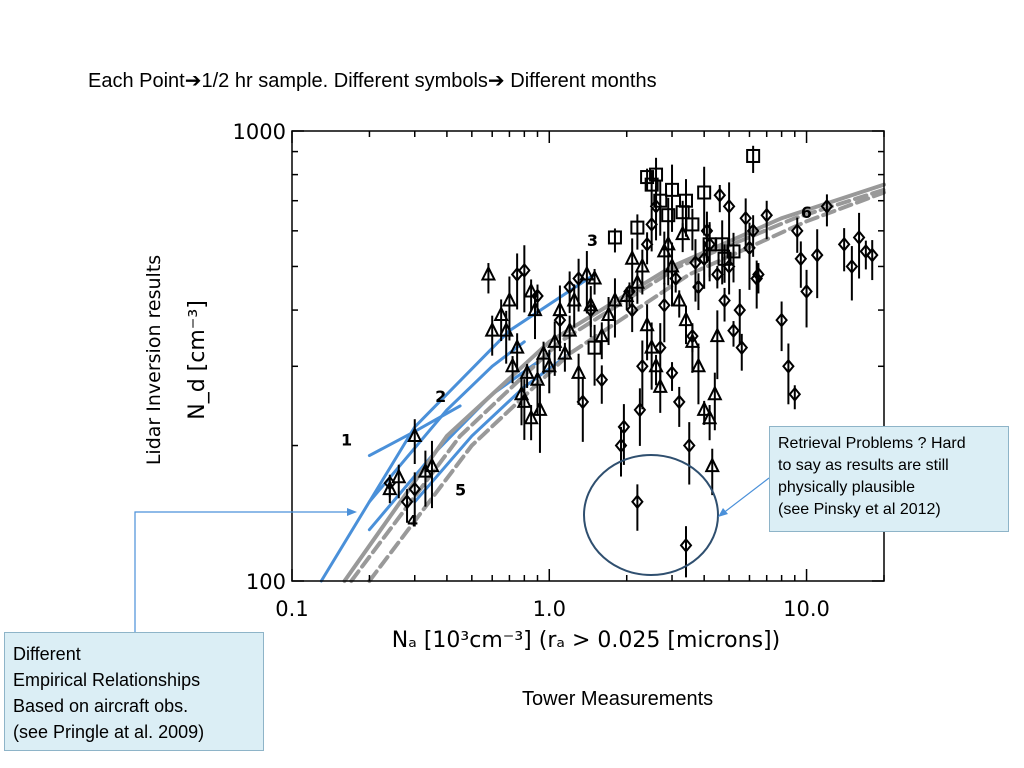 Image resolution: width=1024 pixels, height=768 pixels. Describe the element at coordinates (412, 521) in the screenshot. I see `curve-label-4: 4` at that location.